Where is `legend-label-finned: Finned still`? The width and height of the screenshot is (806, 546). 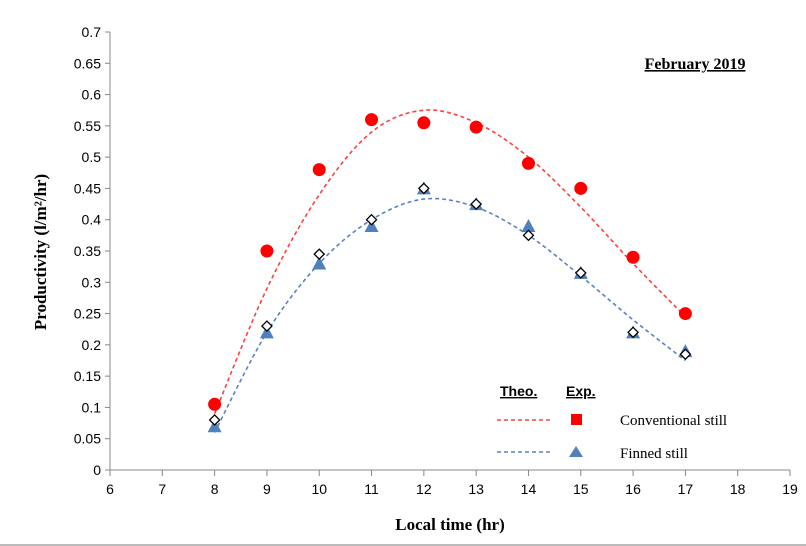
legend-label-finned: Finned still is located at coordinates (654, 454).